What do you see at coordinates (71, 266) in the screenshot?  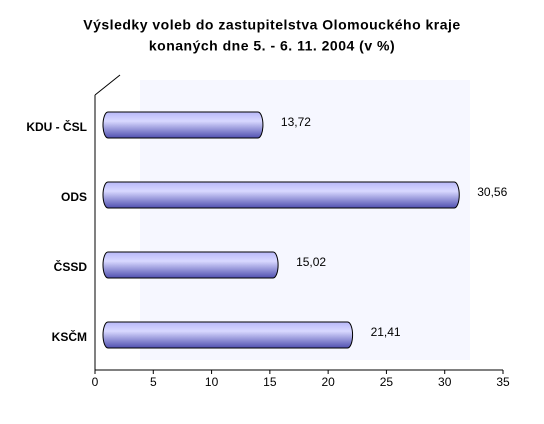 I see `y-tick-label: ČSSD` at bounding box center [71, 266].